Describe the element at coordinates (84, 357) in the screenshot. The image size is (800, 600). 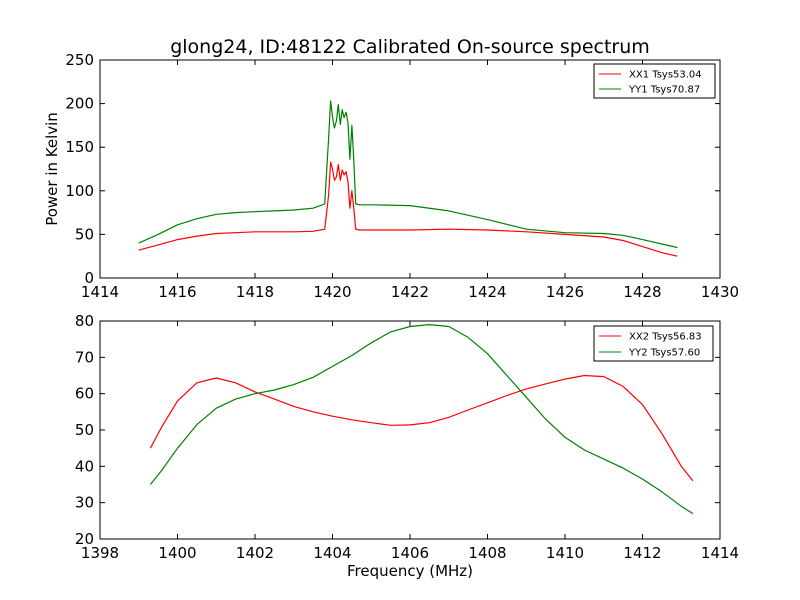
I see `y-tick-label: 70` at that location.